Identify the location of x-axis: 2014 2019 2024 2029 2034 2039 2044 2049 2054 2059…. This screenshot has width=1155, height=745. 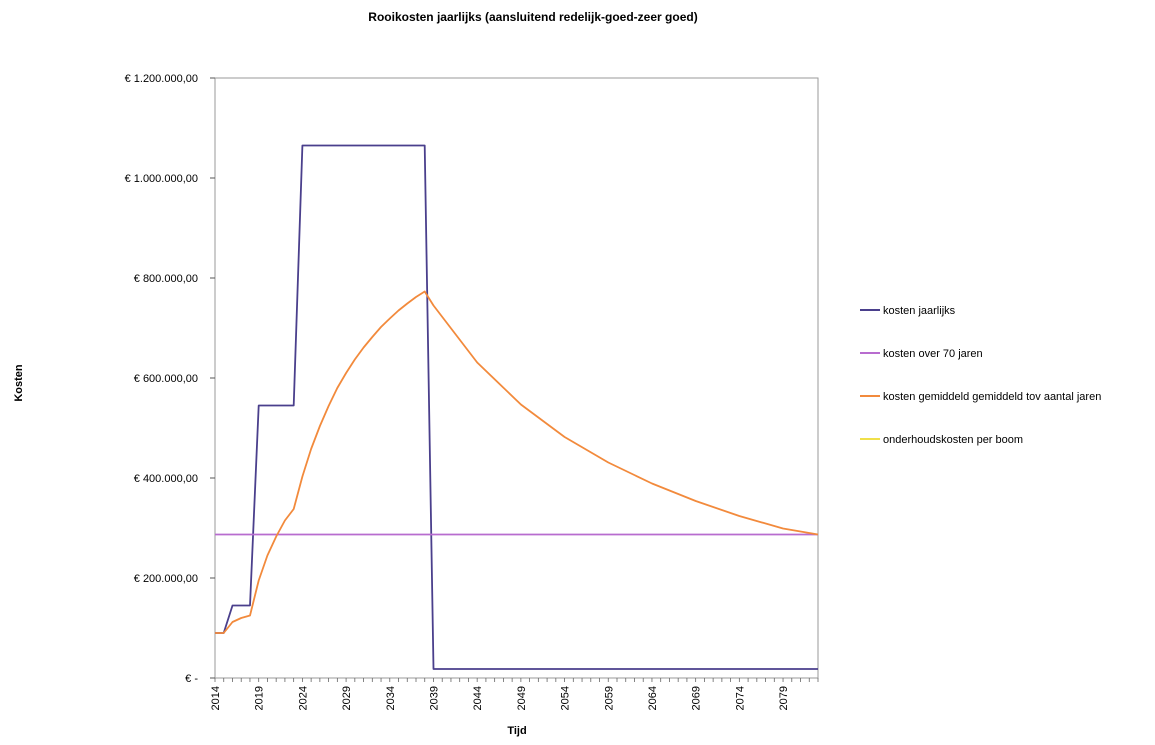
(514, 694).